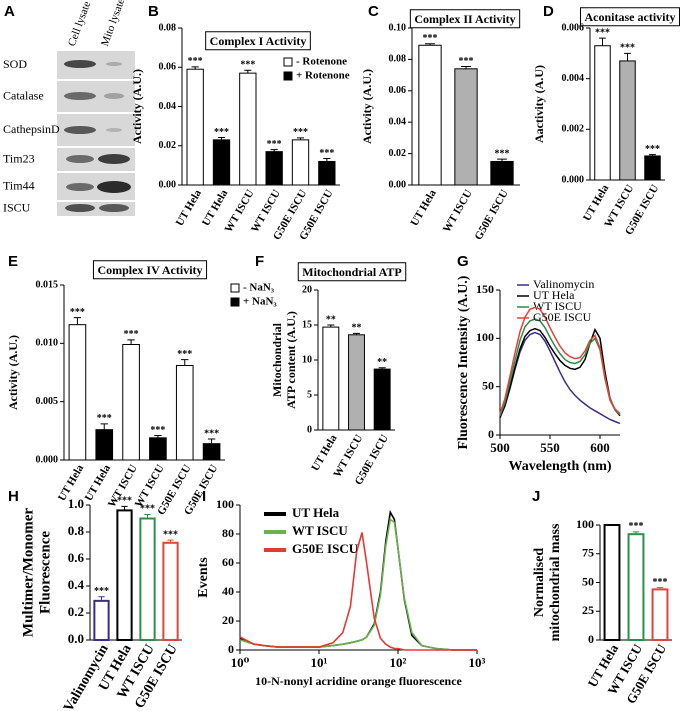 The height and width of the screenshot is (711, 683). I want to click on panel-letter: F, so click(259, 261).